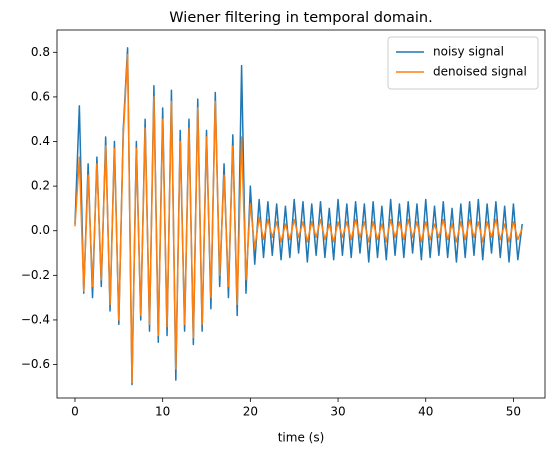  Describe the element at coordinates (40, 96) in the screenshot. I see `y-tick-label: 0.6` at that location.